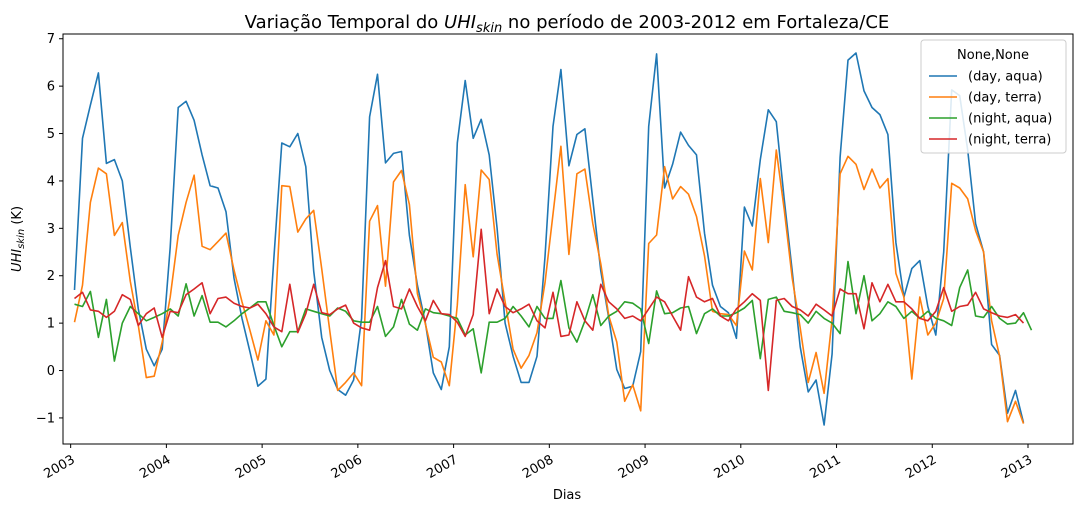 This screenshot has width=1084, height=513. What do you see at coordinates (51, 371) in the screenshot?
I see `y-tick-label: 0` at bounding box center [51, 371].